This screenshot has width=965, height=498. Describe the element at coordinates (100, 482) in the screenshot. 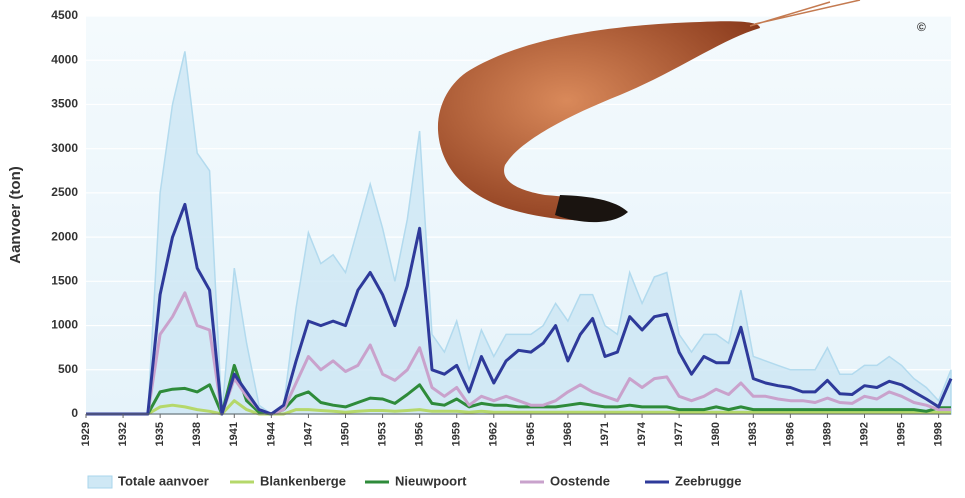

I see `legend-swatch` at that location.